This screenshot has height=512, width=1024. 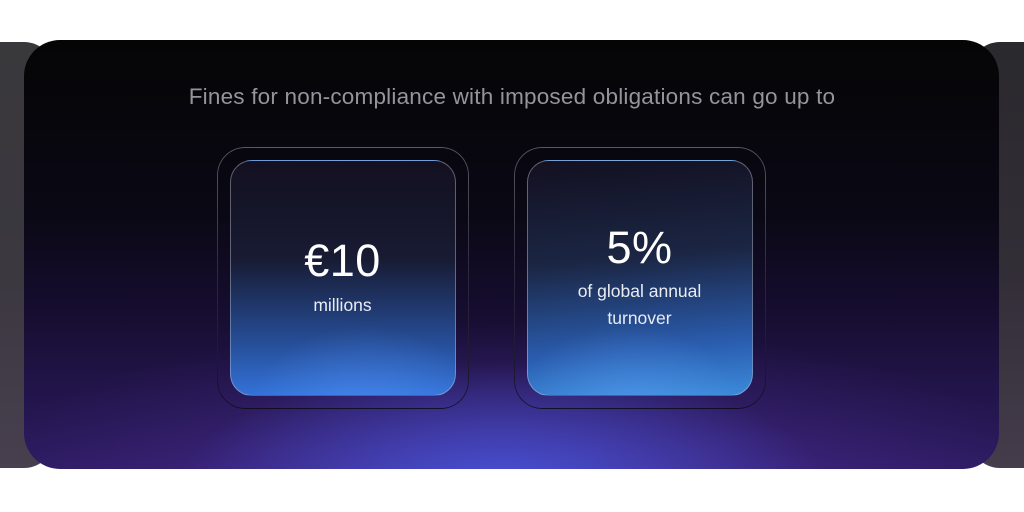 I want to click on stat-card-fine-amount: €10 millions, so click(x=342, y=278).